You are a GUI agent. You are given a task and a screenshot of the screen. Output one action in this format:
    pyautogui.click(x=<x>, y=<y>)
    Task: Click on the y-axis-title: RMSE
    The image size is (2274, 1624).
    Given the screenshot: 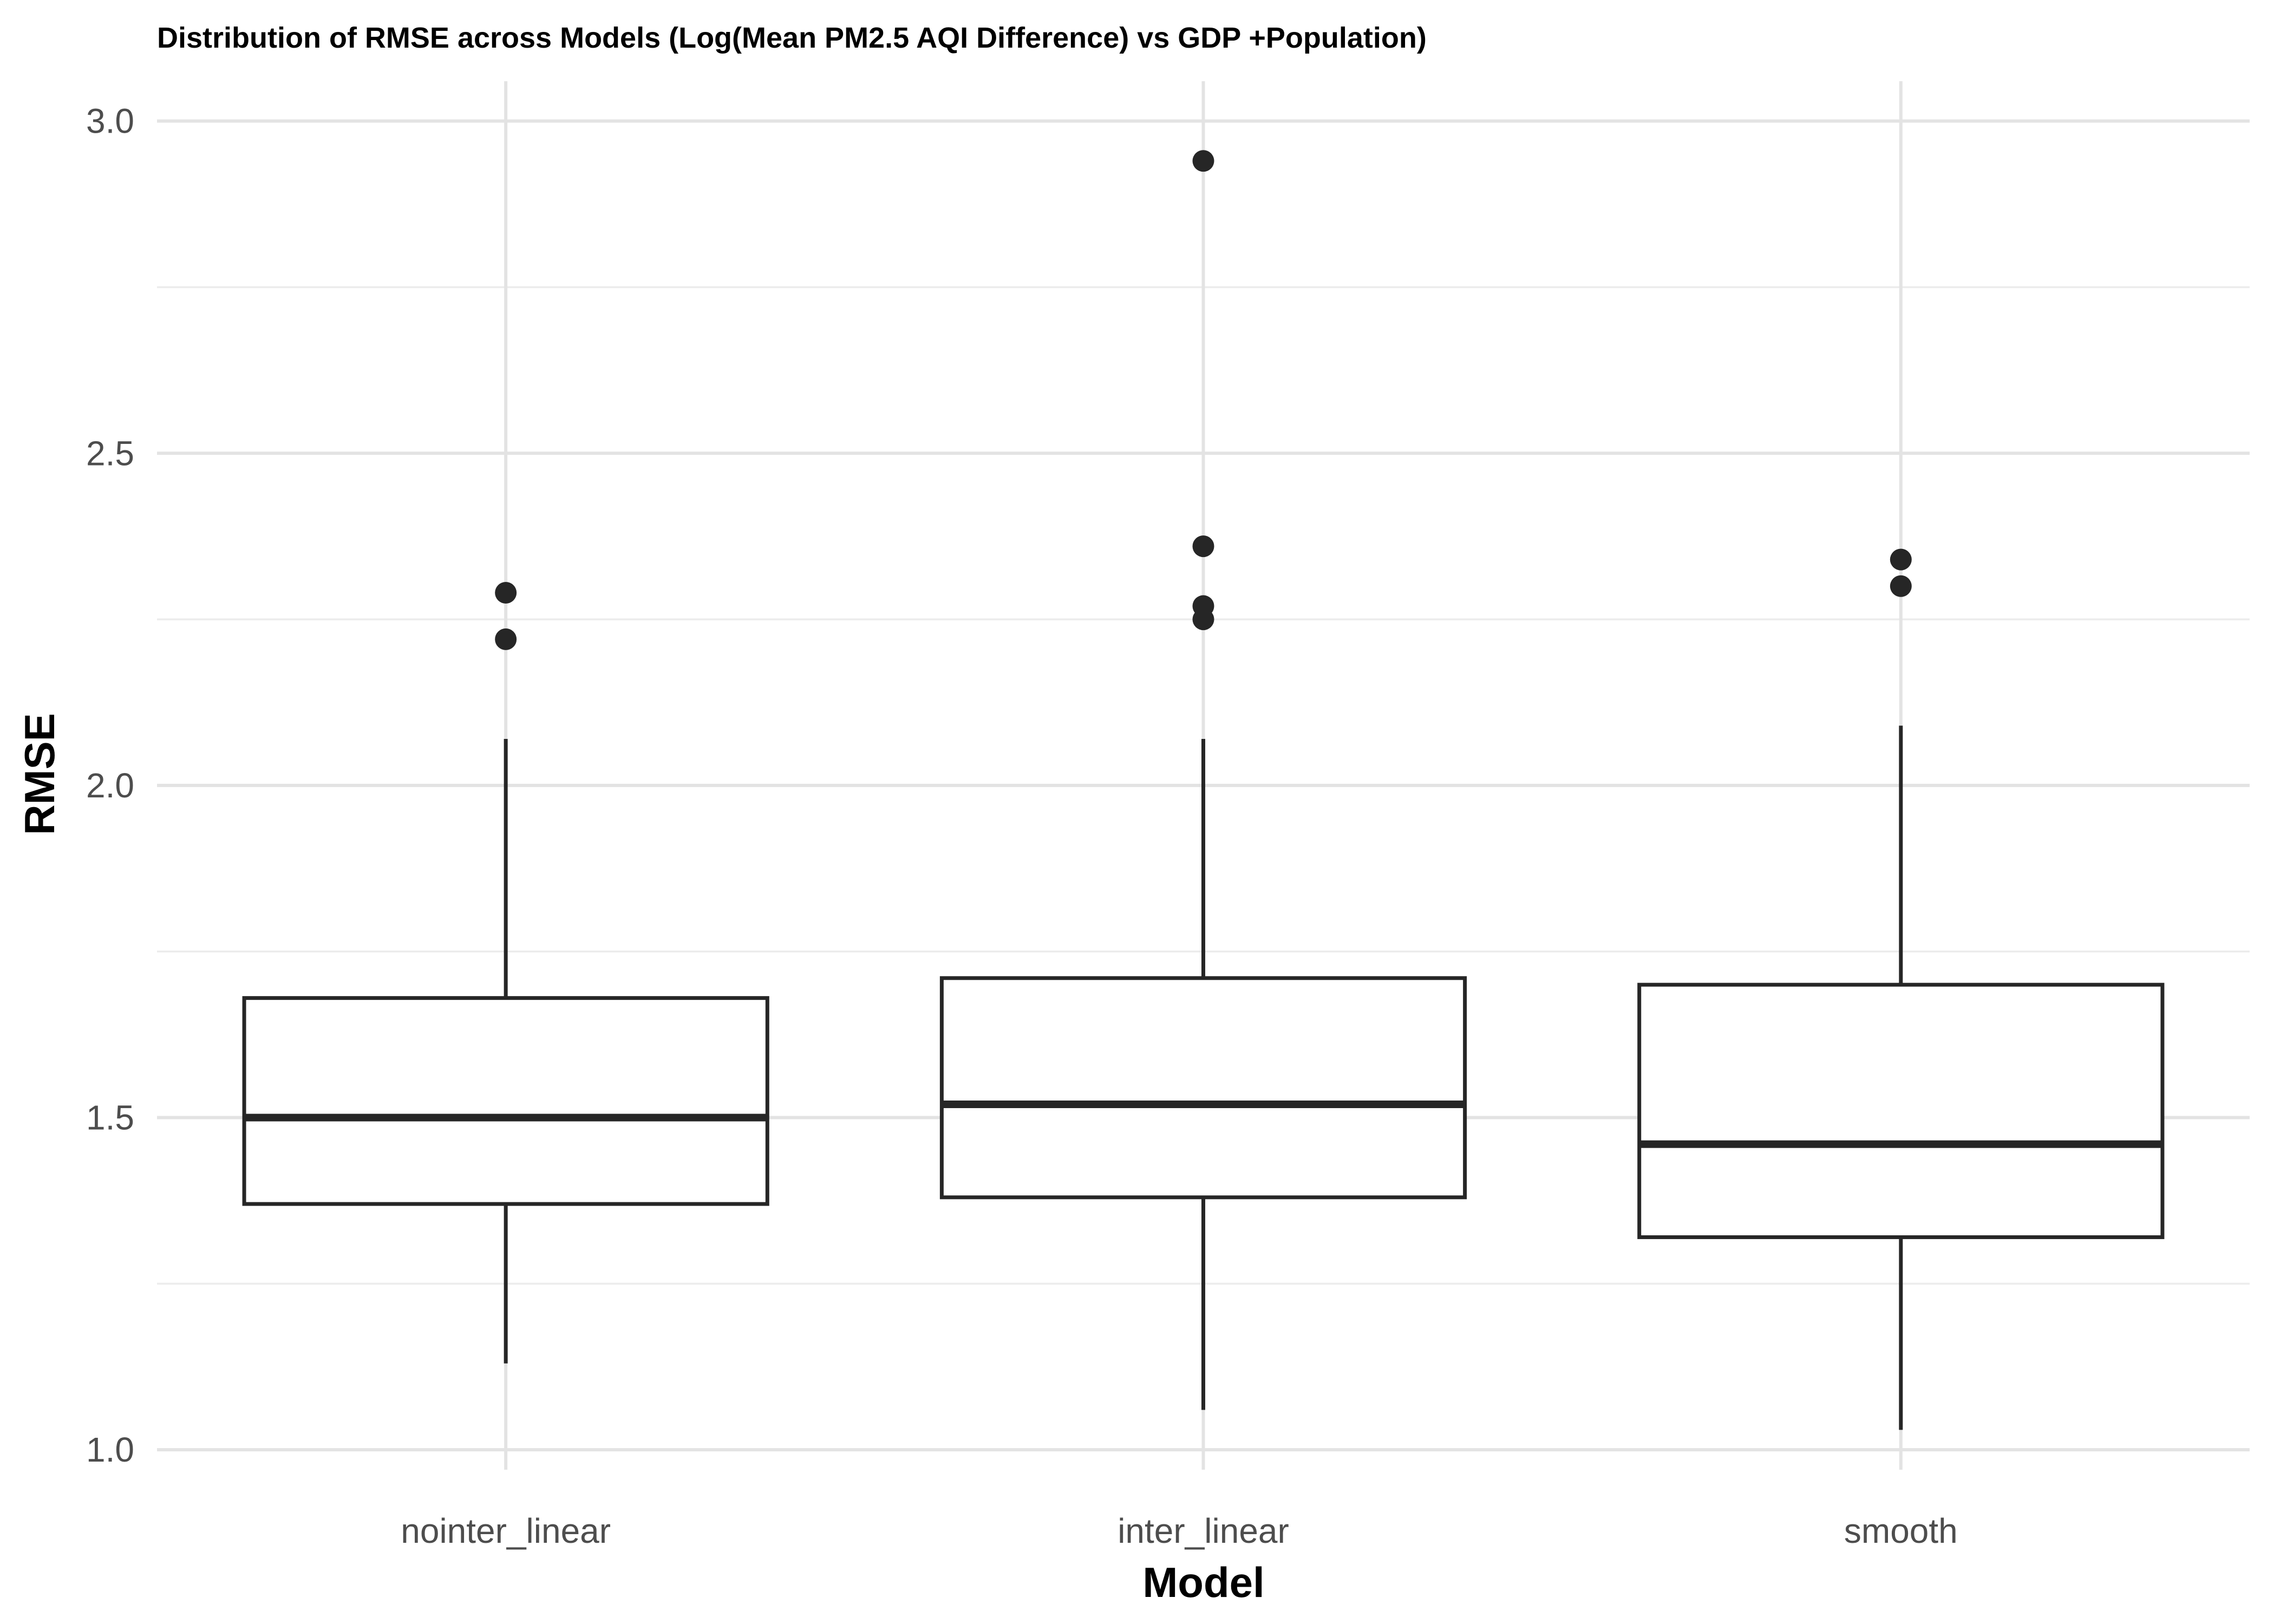 What is the action you would take?
    pyautogui.click(x=40, y=774)
    